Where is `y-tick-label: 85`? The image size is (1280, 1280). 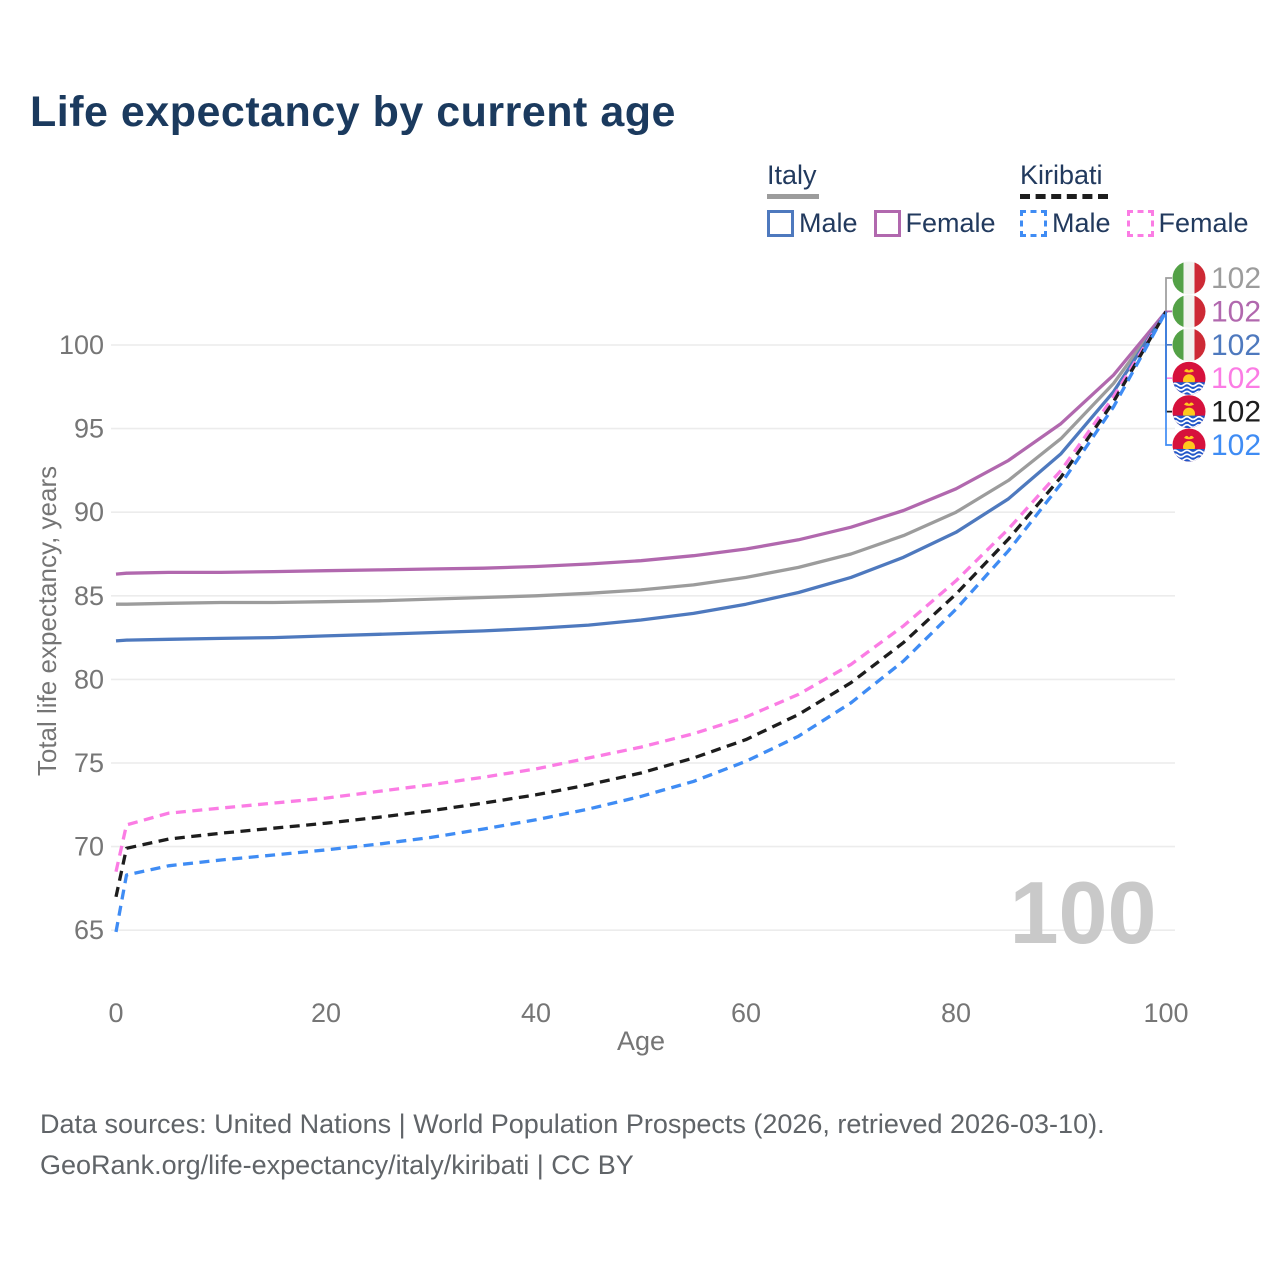 y-tick-label: 85 is located at coordinates (89, 596).